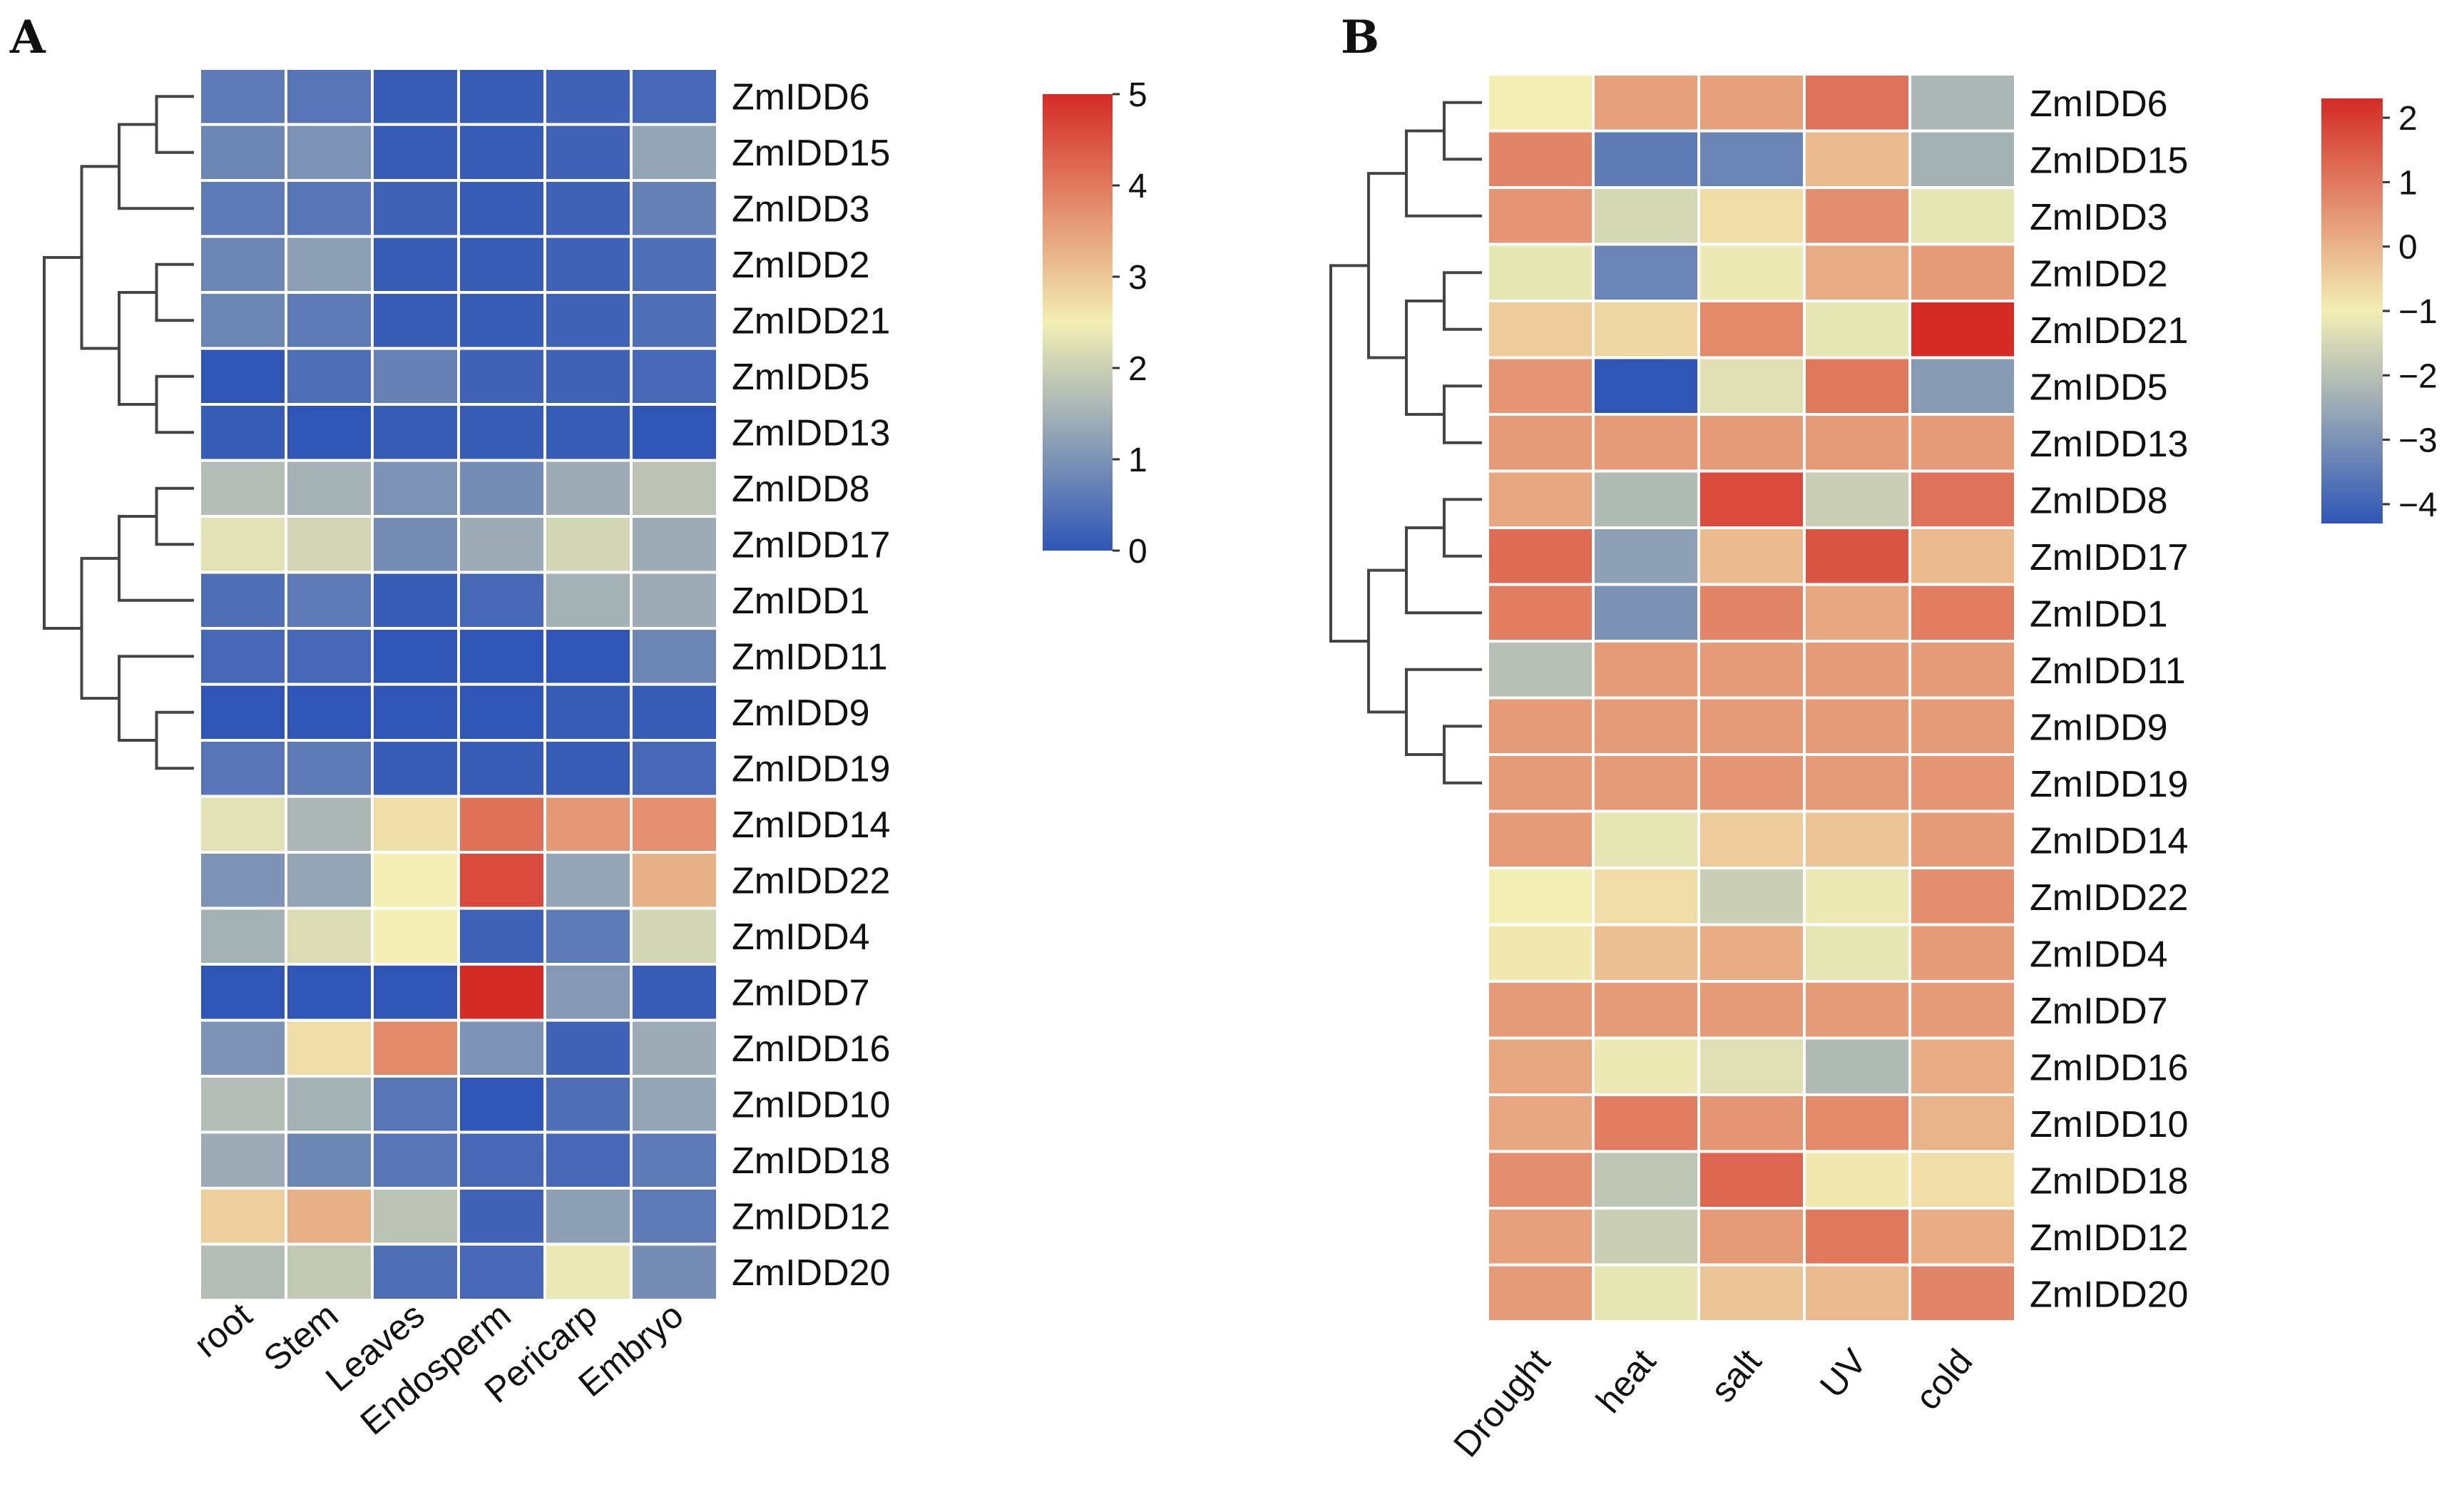  Describe the element at coordinates (2109, 898) in the screenshot. I see `row-label: ZmIDD22` at that location.